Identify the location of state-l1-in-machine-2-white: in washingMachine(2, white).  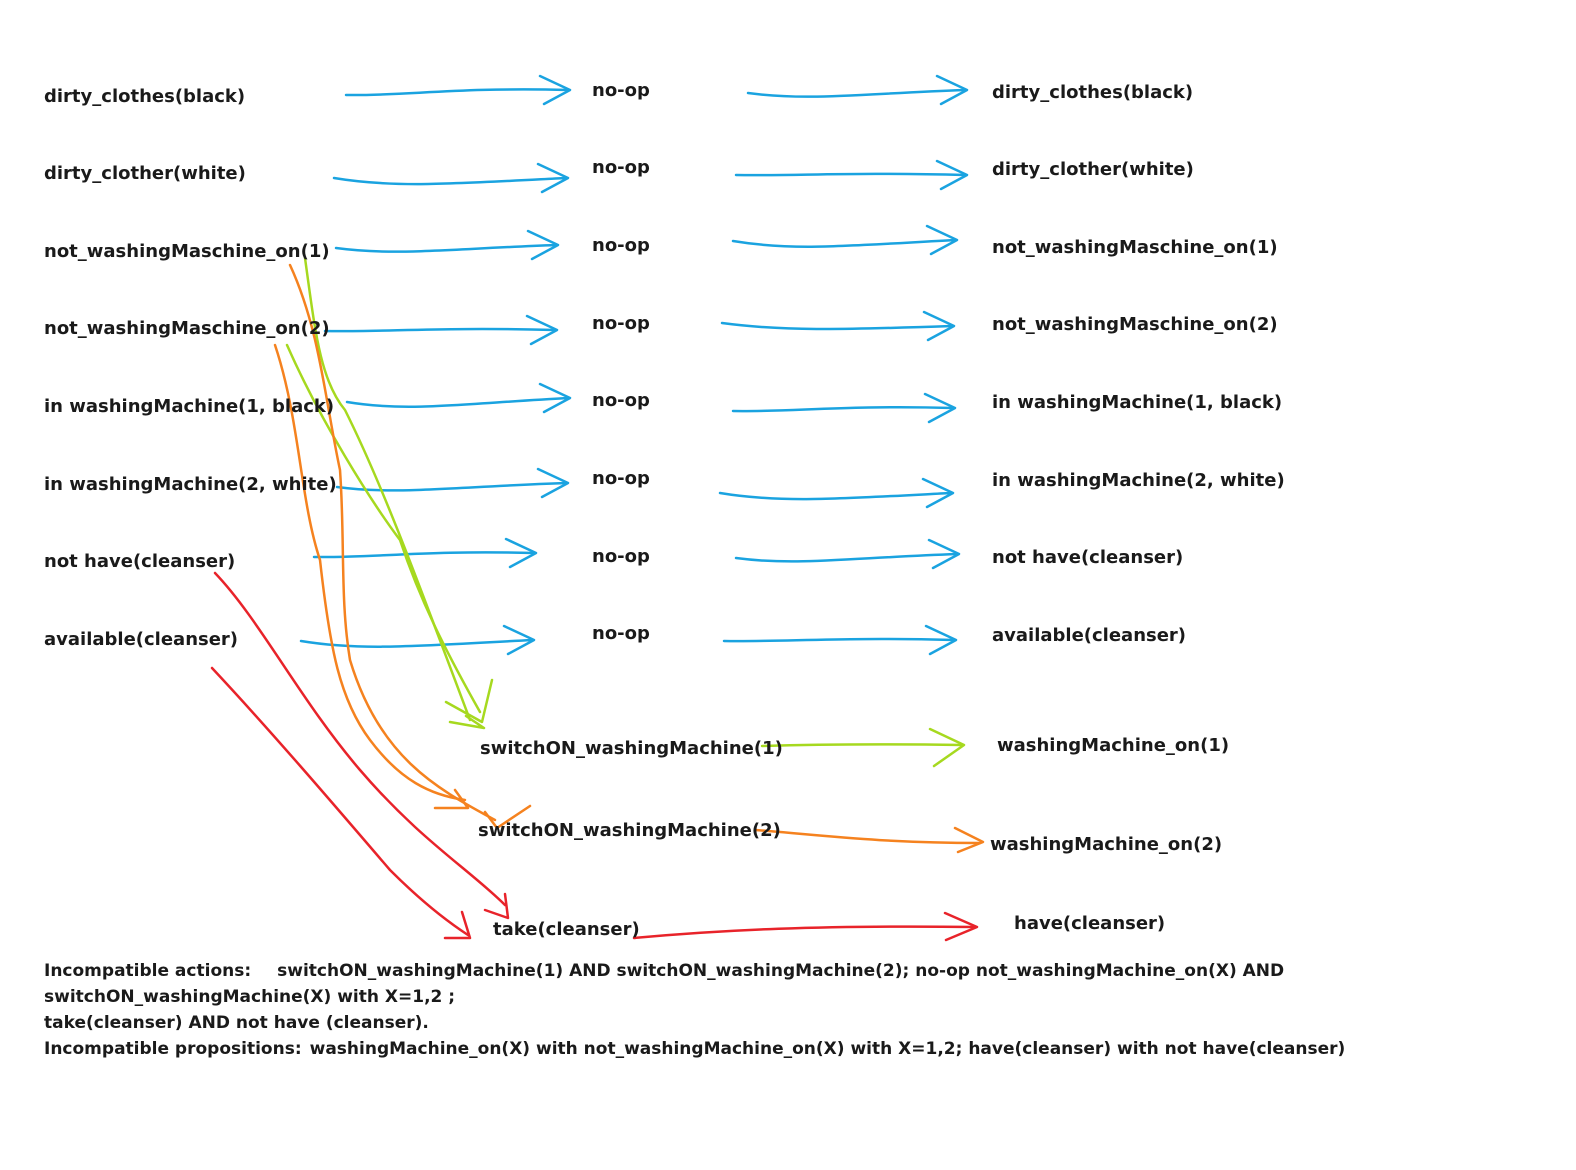
(1138, 480).